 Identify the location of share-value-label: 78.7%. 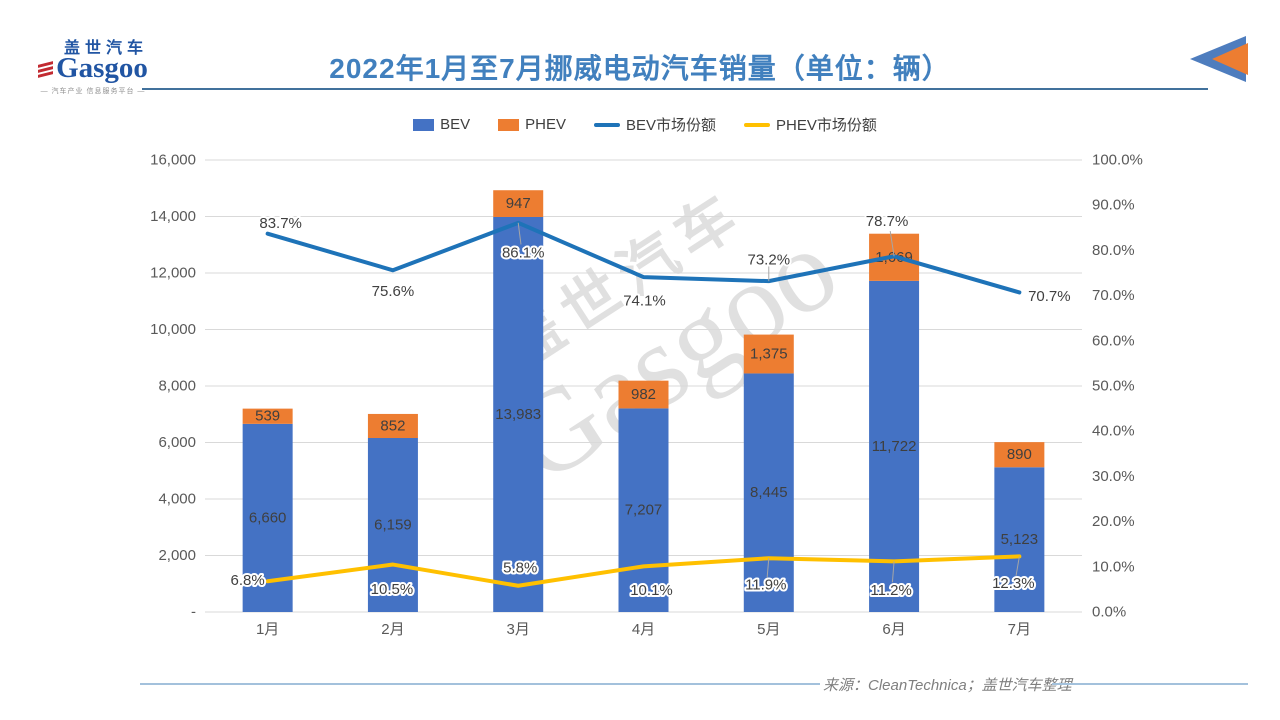
(887, 221).